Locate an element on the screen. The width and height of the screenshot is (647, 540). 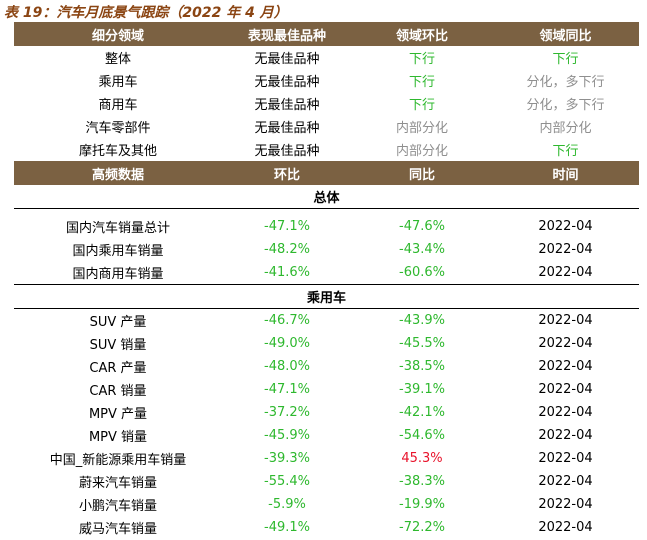
table-row: SUV 销量 -49.0% -45.5% 2022-04 is located at coordinates (326, 343).